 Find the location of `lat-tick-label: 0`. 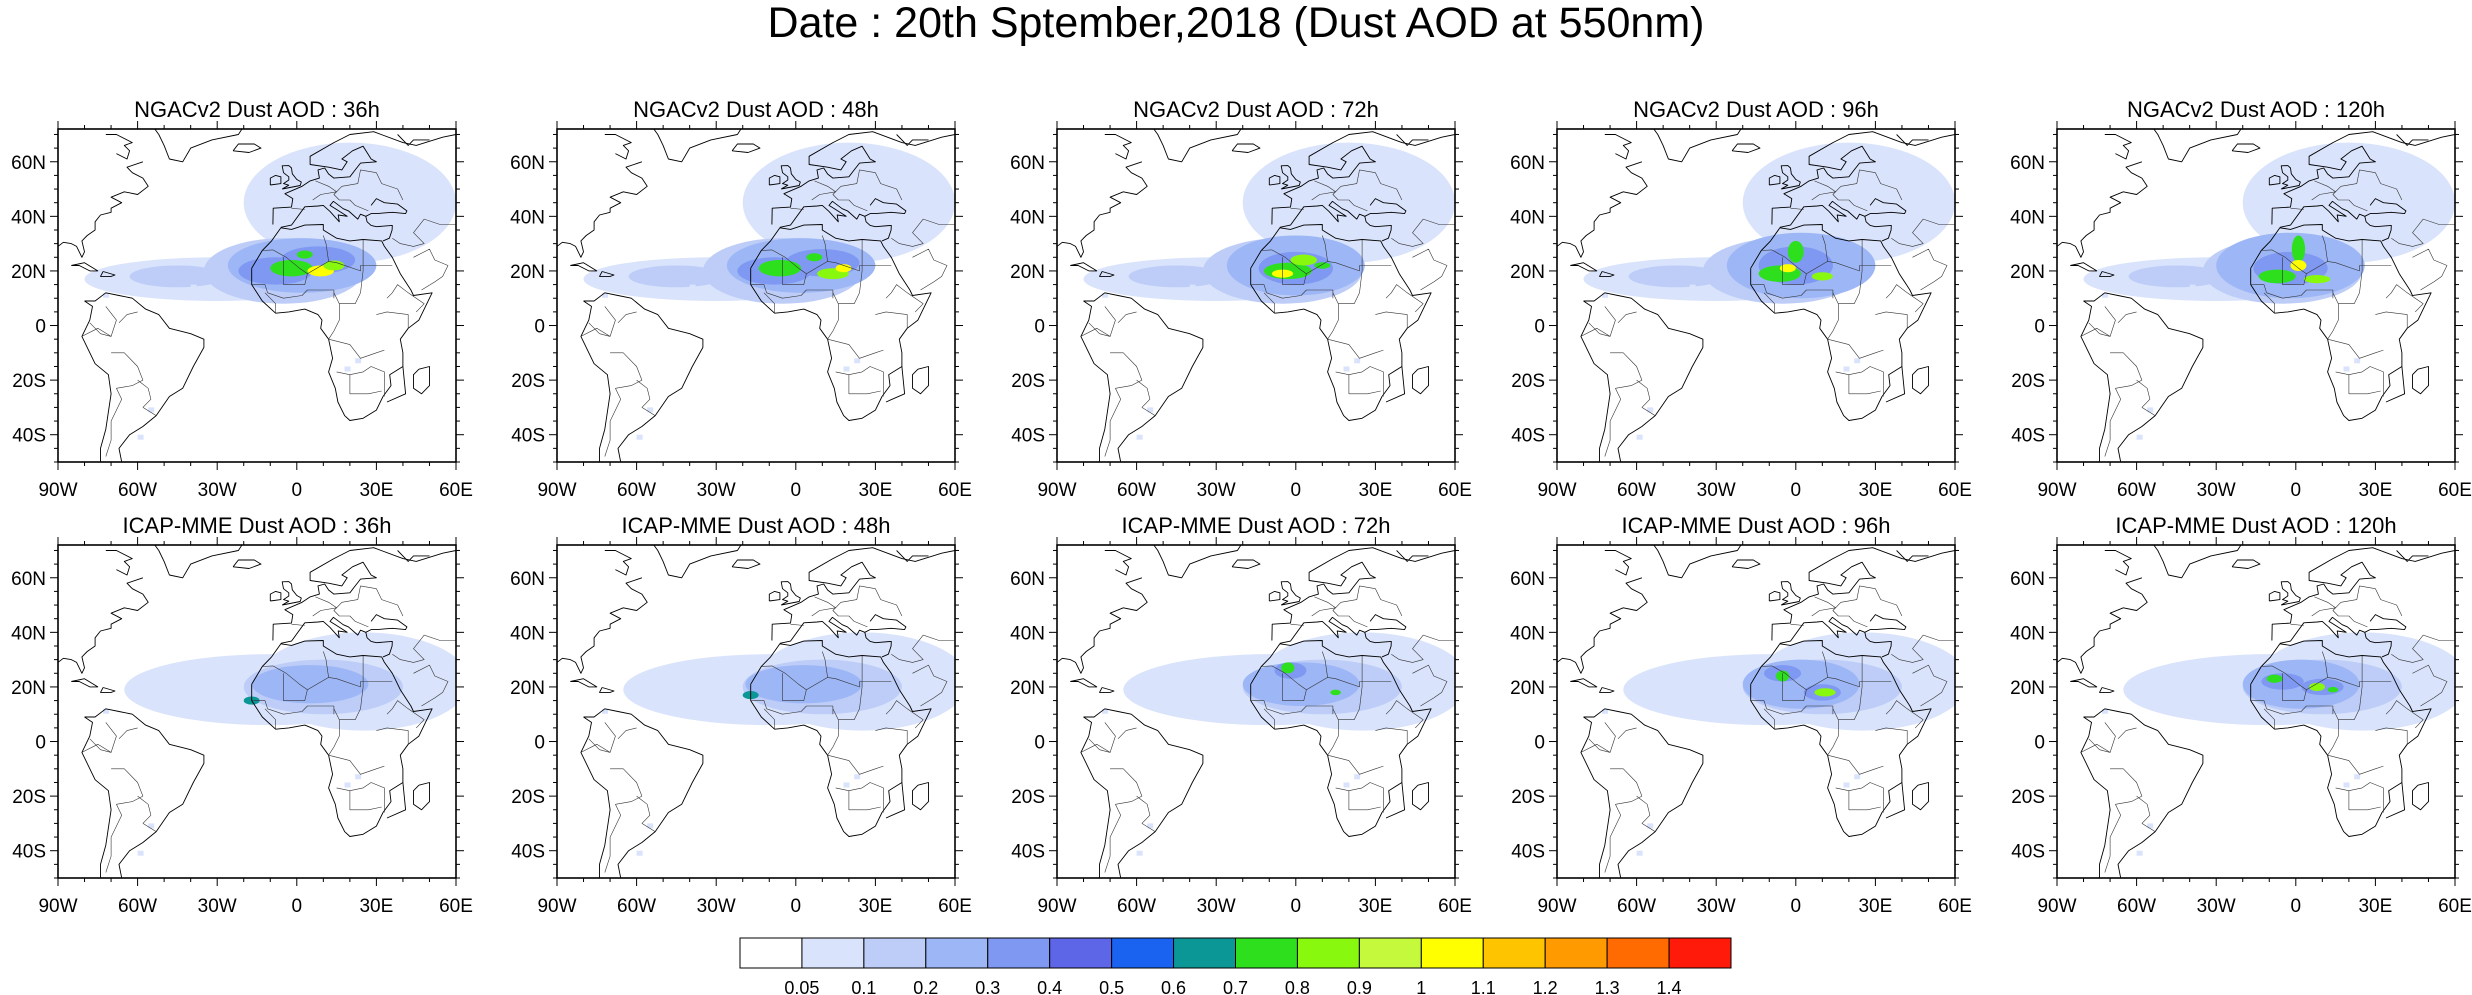

lat-tick-label: 0 is located at coordinates (2039, 743).